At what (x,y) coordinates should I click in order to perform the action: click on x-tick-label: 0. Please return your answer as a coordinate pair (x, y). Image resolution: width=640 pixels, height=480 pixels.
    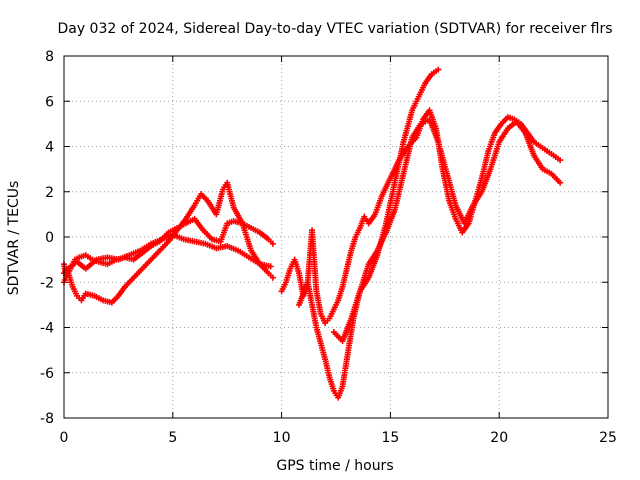
    Looking at the image, I should click on (64, 438).